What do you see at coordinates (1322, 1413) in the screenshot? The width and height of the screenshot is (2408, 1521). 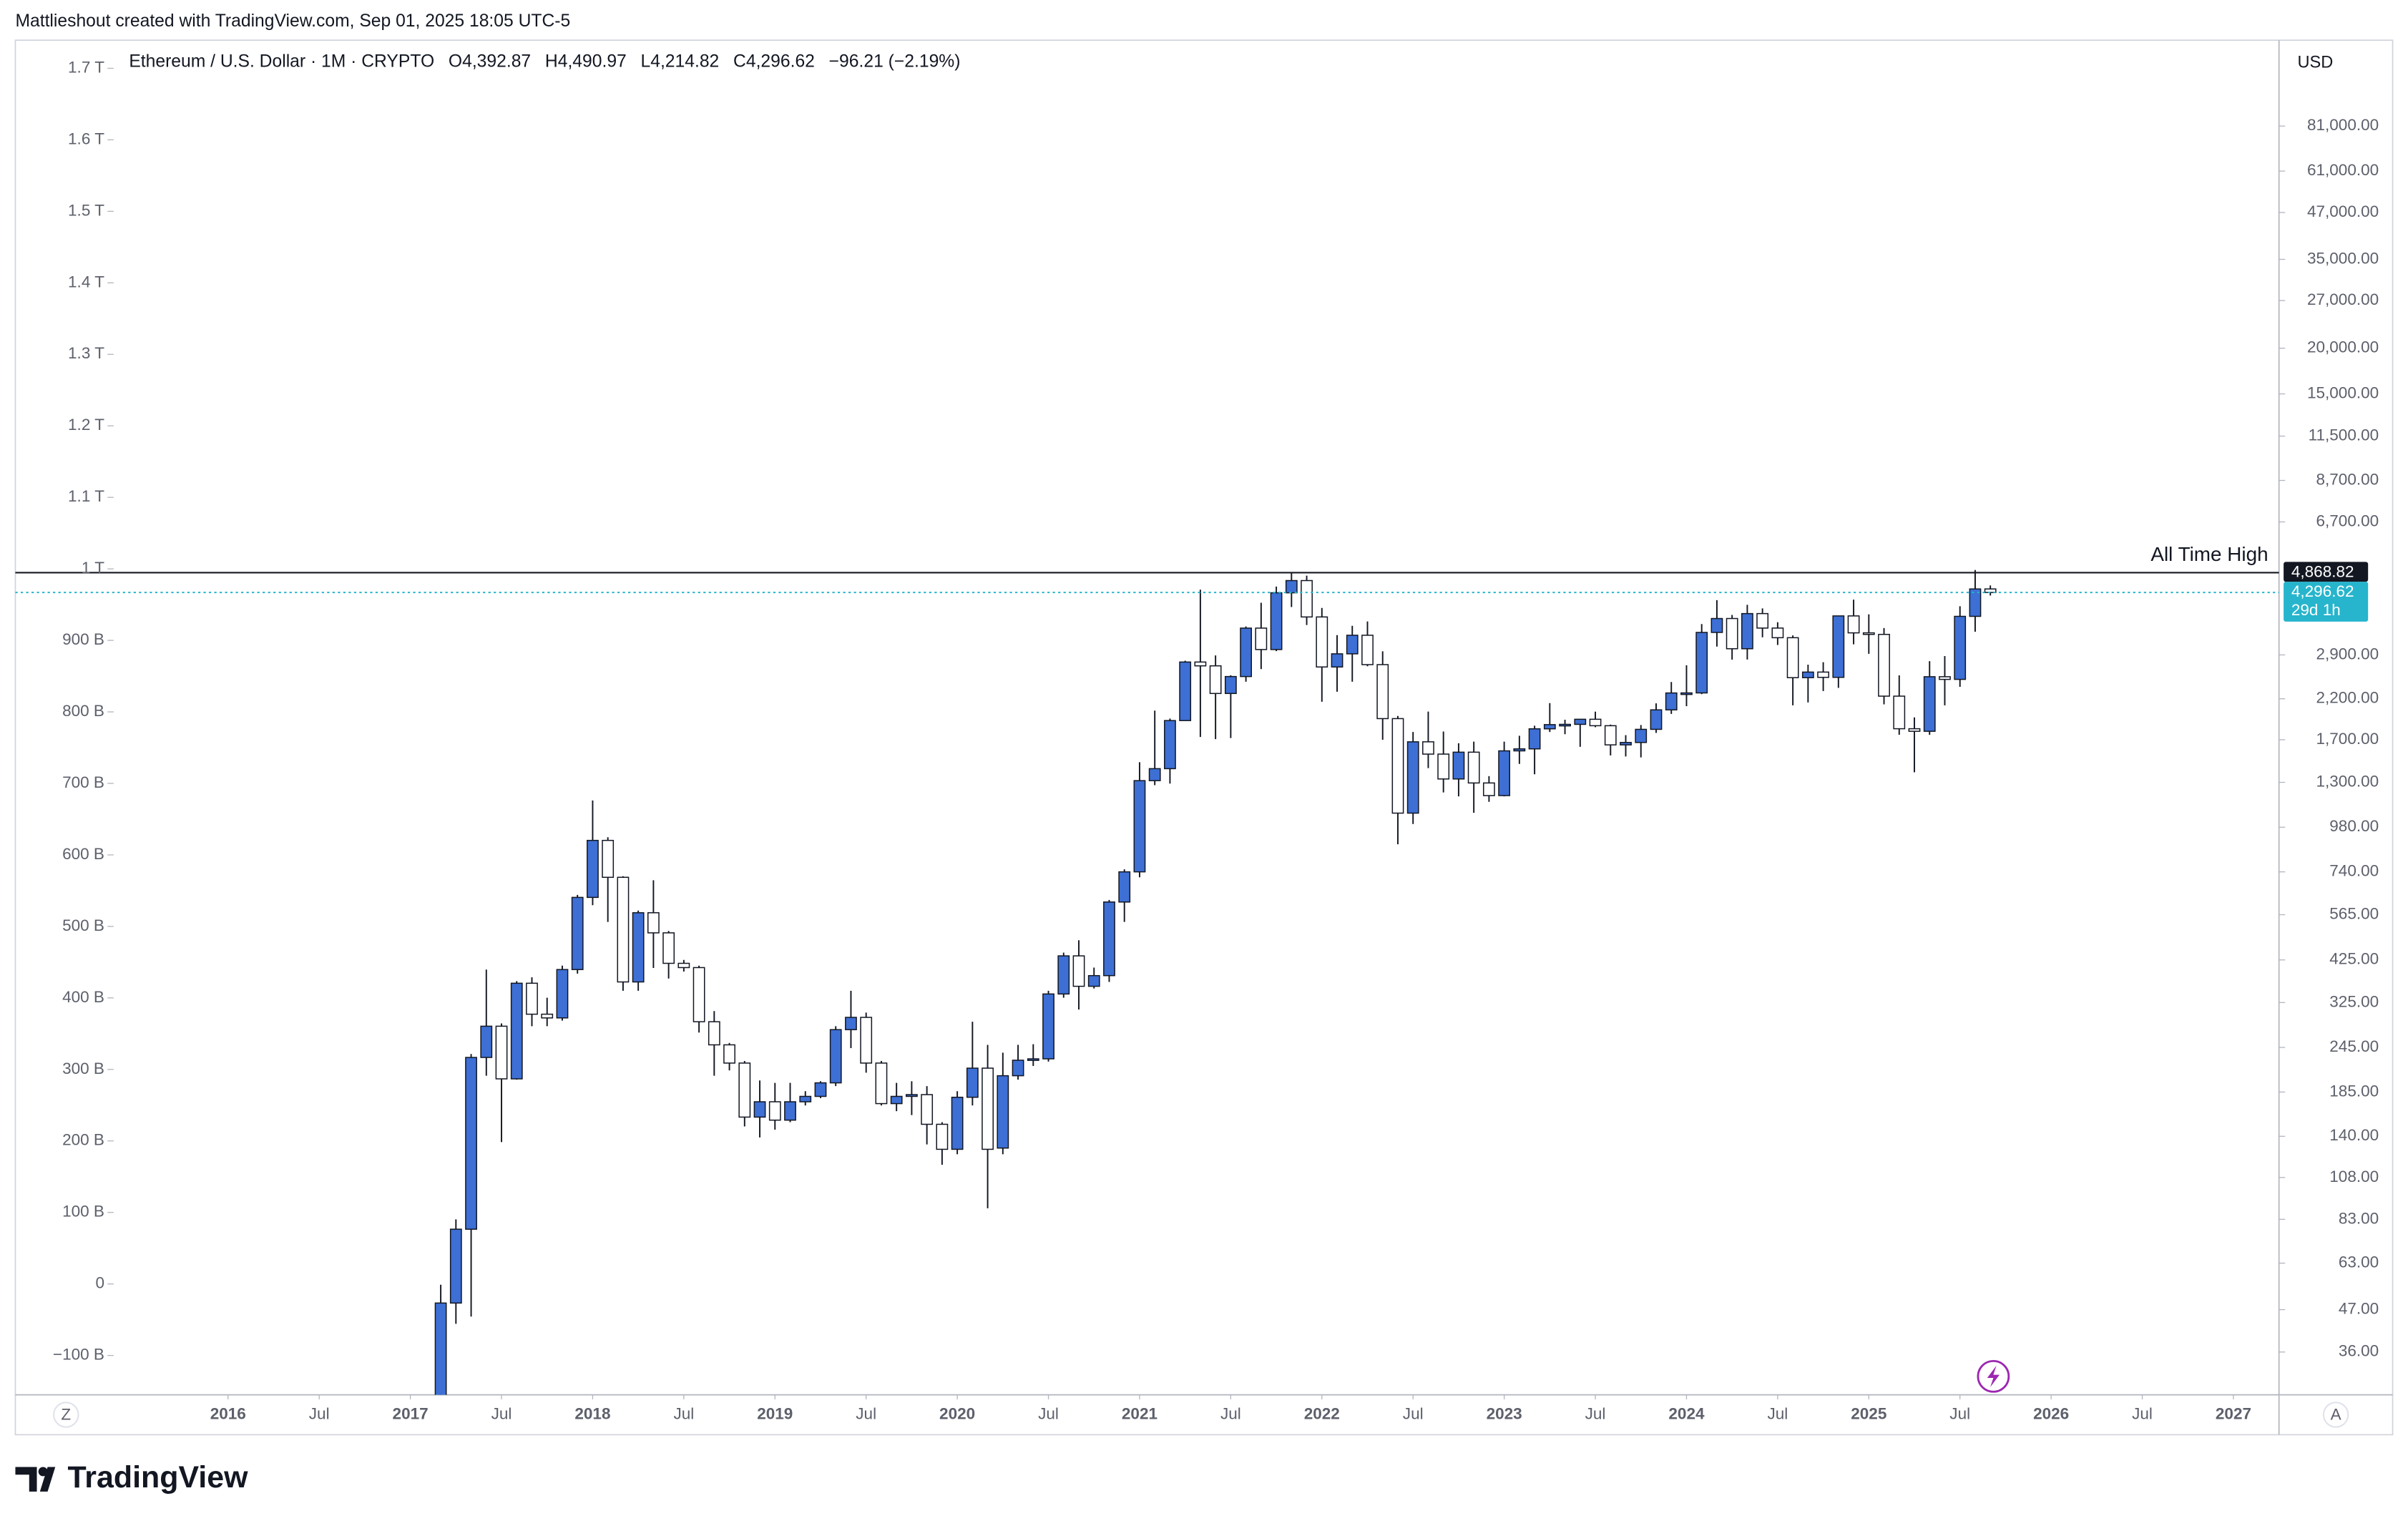 I see `x-tick-label: 2022` at bounding box center [1322, 1413].